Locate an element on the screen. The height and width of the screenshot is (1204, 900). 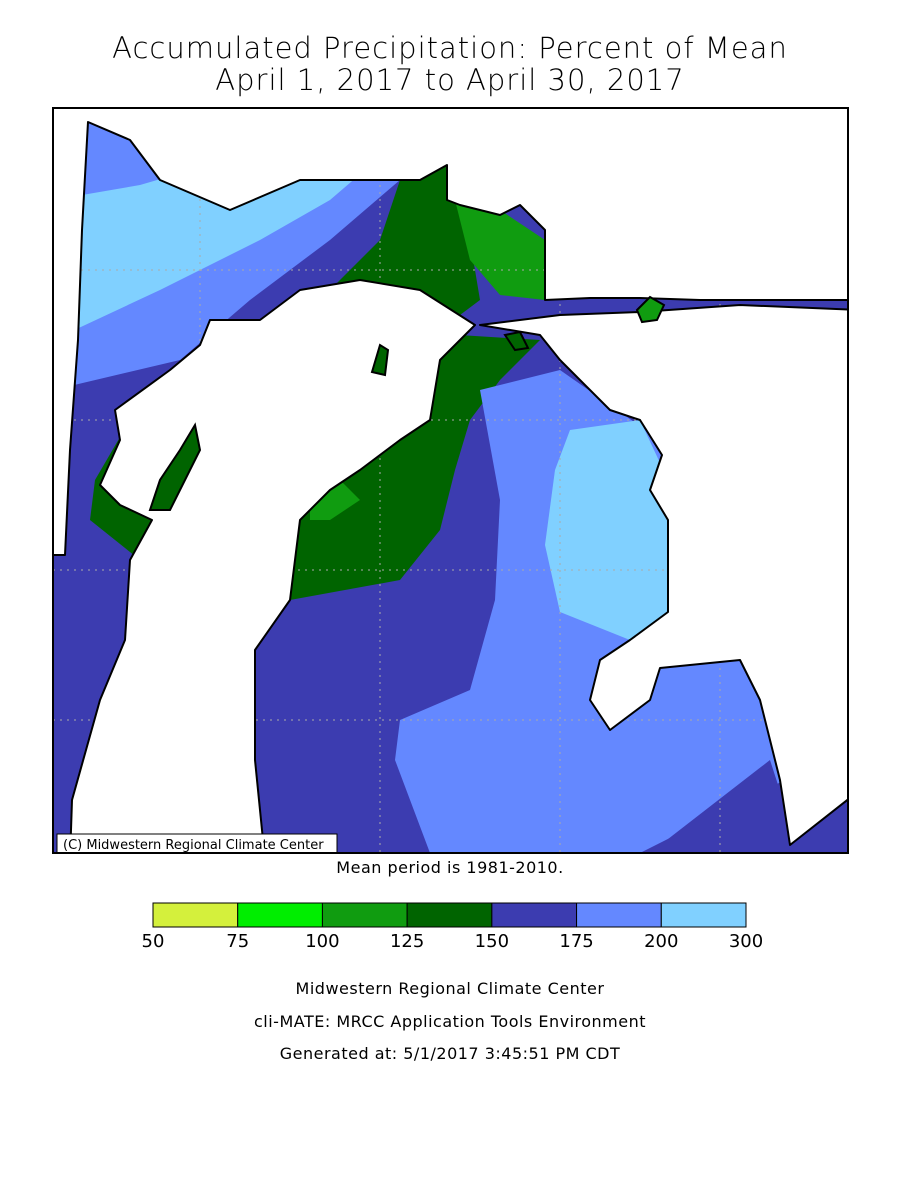
copyright: (C) Midwestern Regional Climate Center is located at coordinates (193, 845).